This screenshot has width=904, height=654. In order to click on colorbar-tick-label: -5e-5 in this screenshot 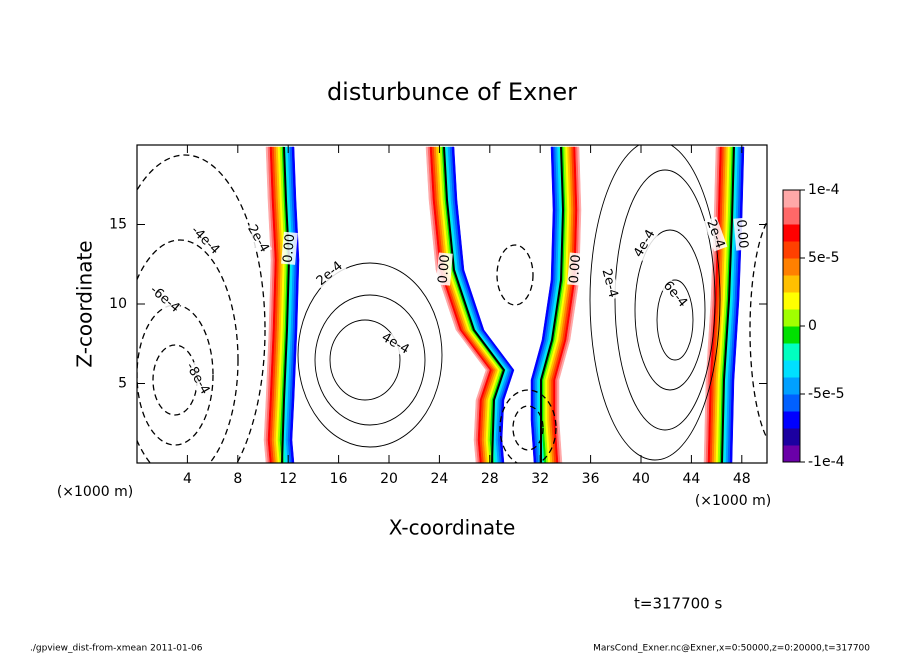, I will do `click(826, 394)`.